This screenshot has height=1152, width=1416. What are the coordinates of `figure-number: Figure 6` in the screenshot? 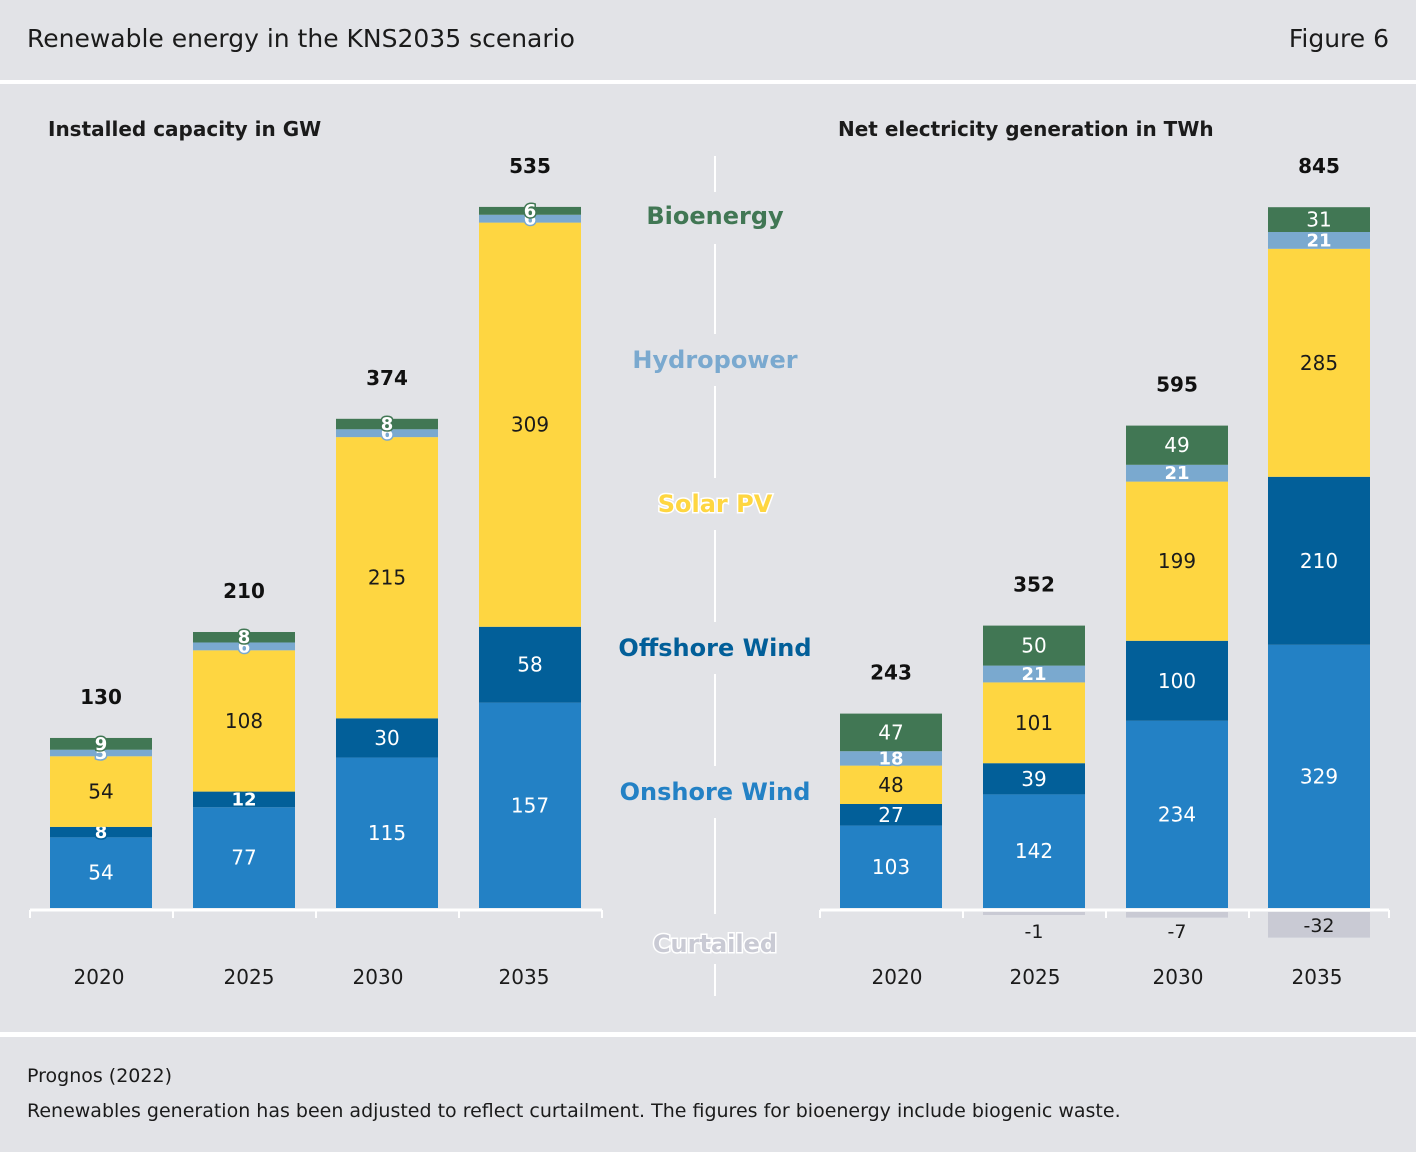 It's located at (1338, 38).